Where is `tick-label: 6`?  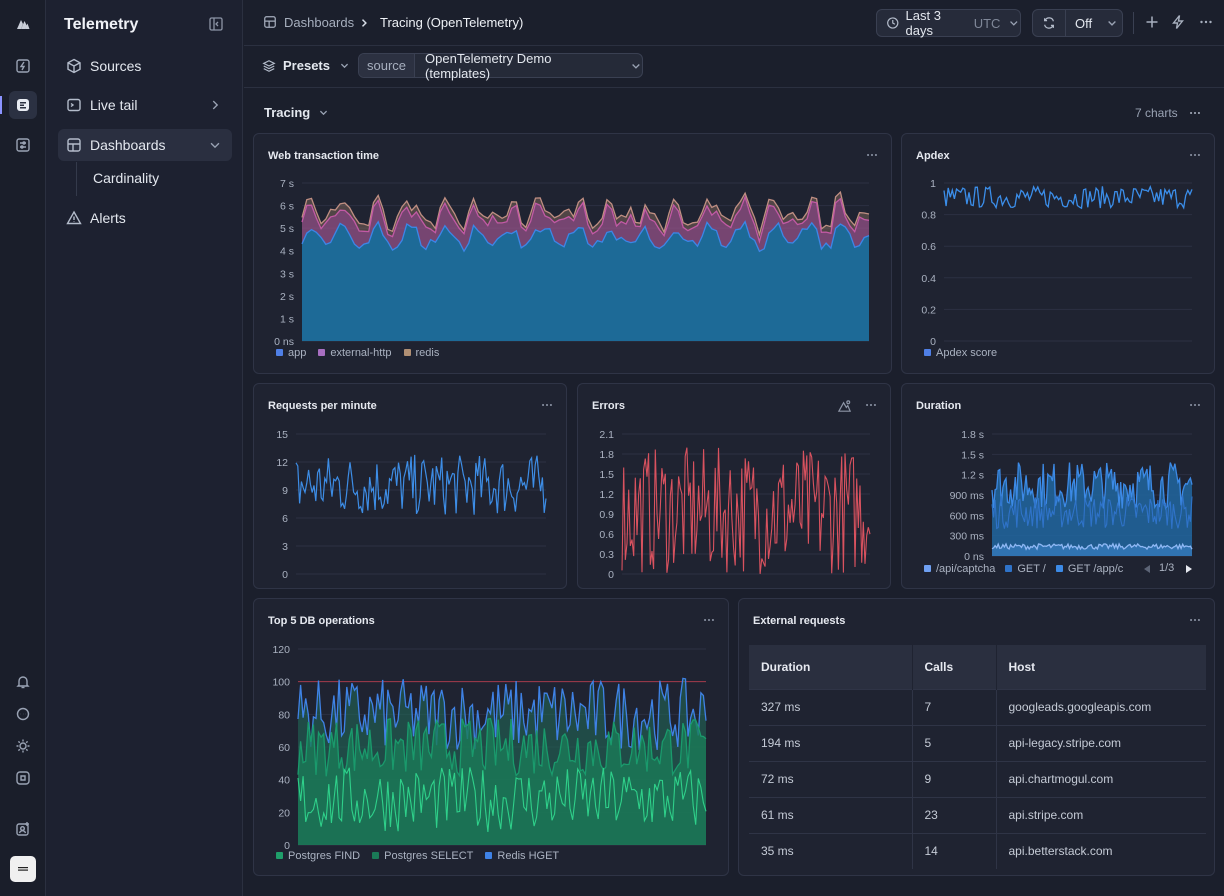
tick-label: 6 is located at coordinates (285, 519).